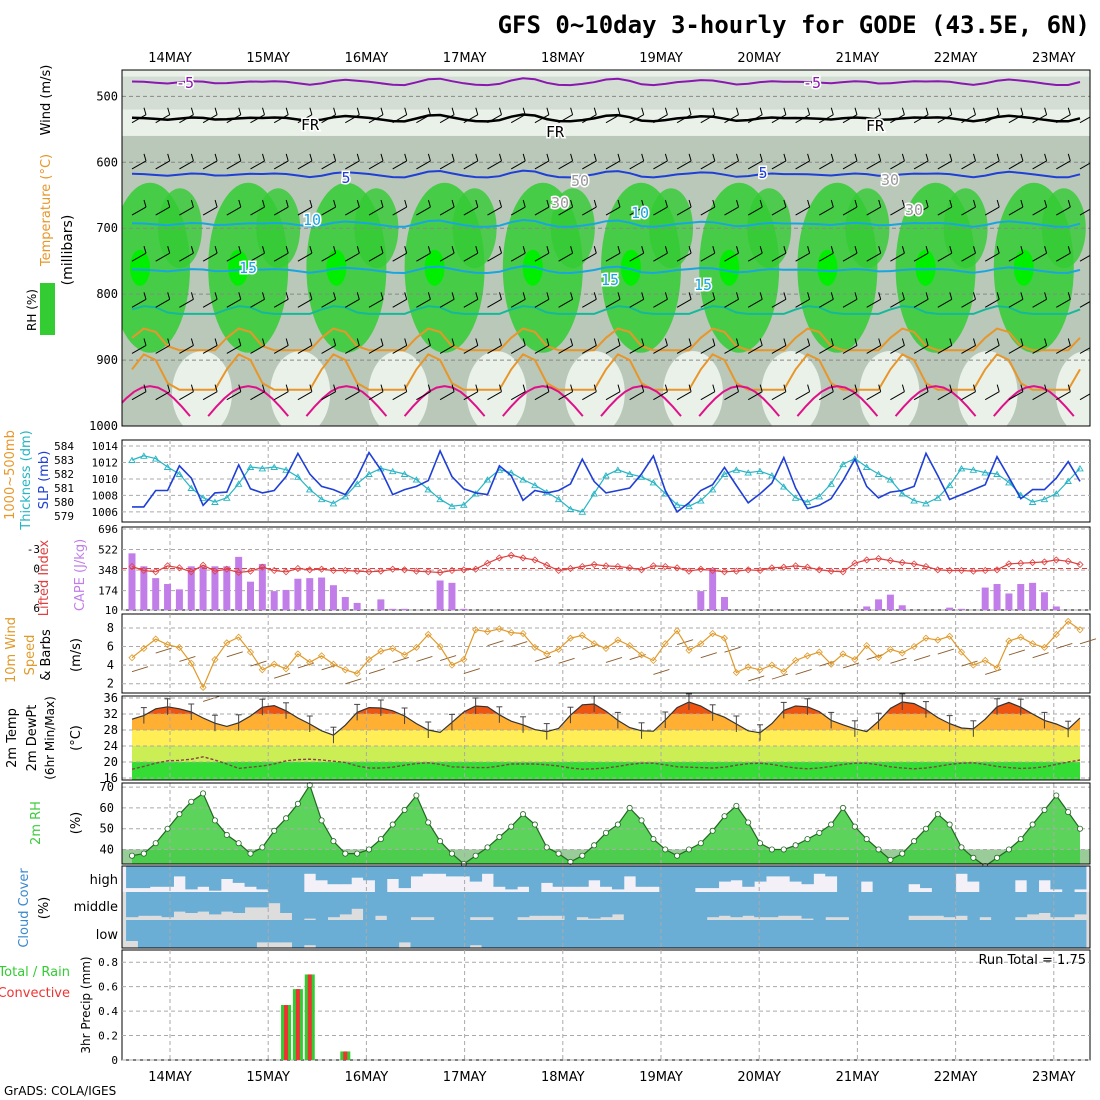  I want to click on wind10-speed-label-1098: Speed, so click(30, 655).